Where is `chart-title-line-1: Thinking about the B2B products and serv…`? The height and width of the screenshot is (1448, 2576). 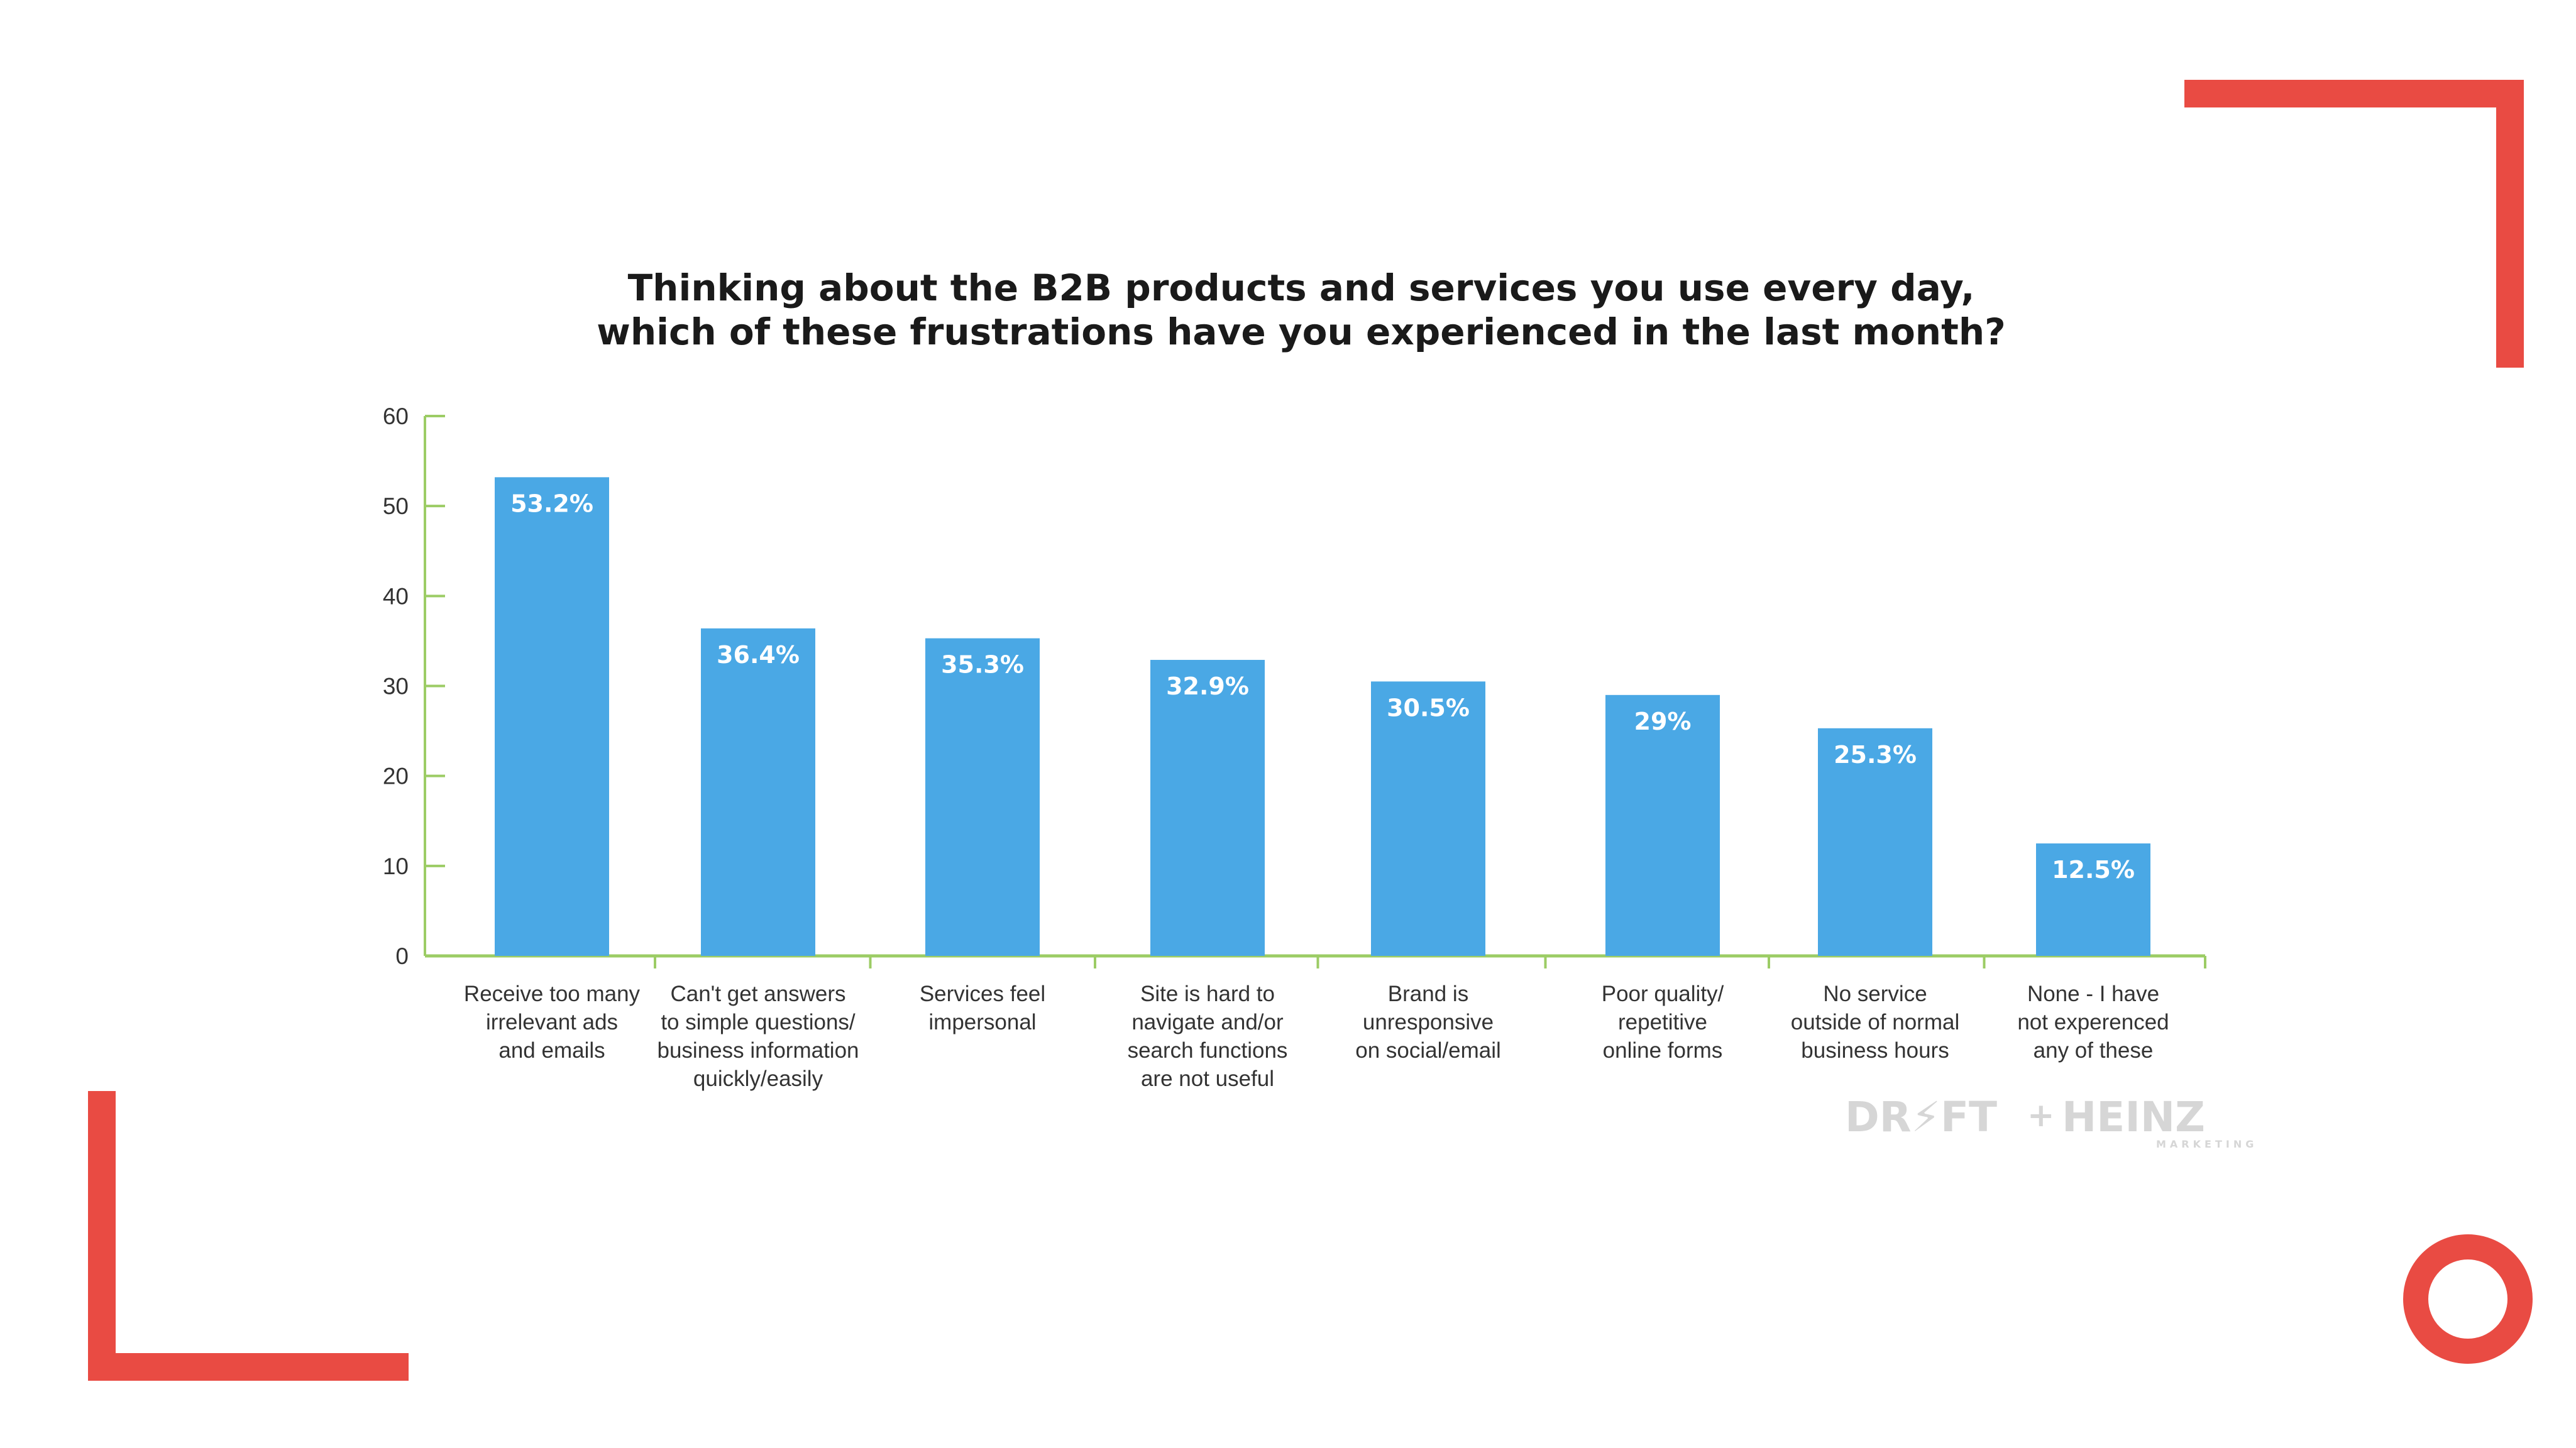 chart-title-line-1: Thinking about the B2B products and serv… is located at coordinates (1301, 287).